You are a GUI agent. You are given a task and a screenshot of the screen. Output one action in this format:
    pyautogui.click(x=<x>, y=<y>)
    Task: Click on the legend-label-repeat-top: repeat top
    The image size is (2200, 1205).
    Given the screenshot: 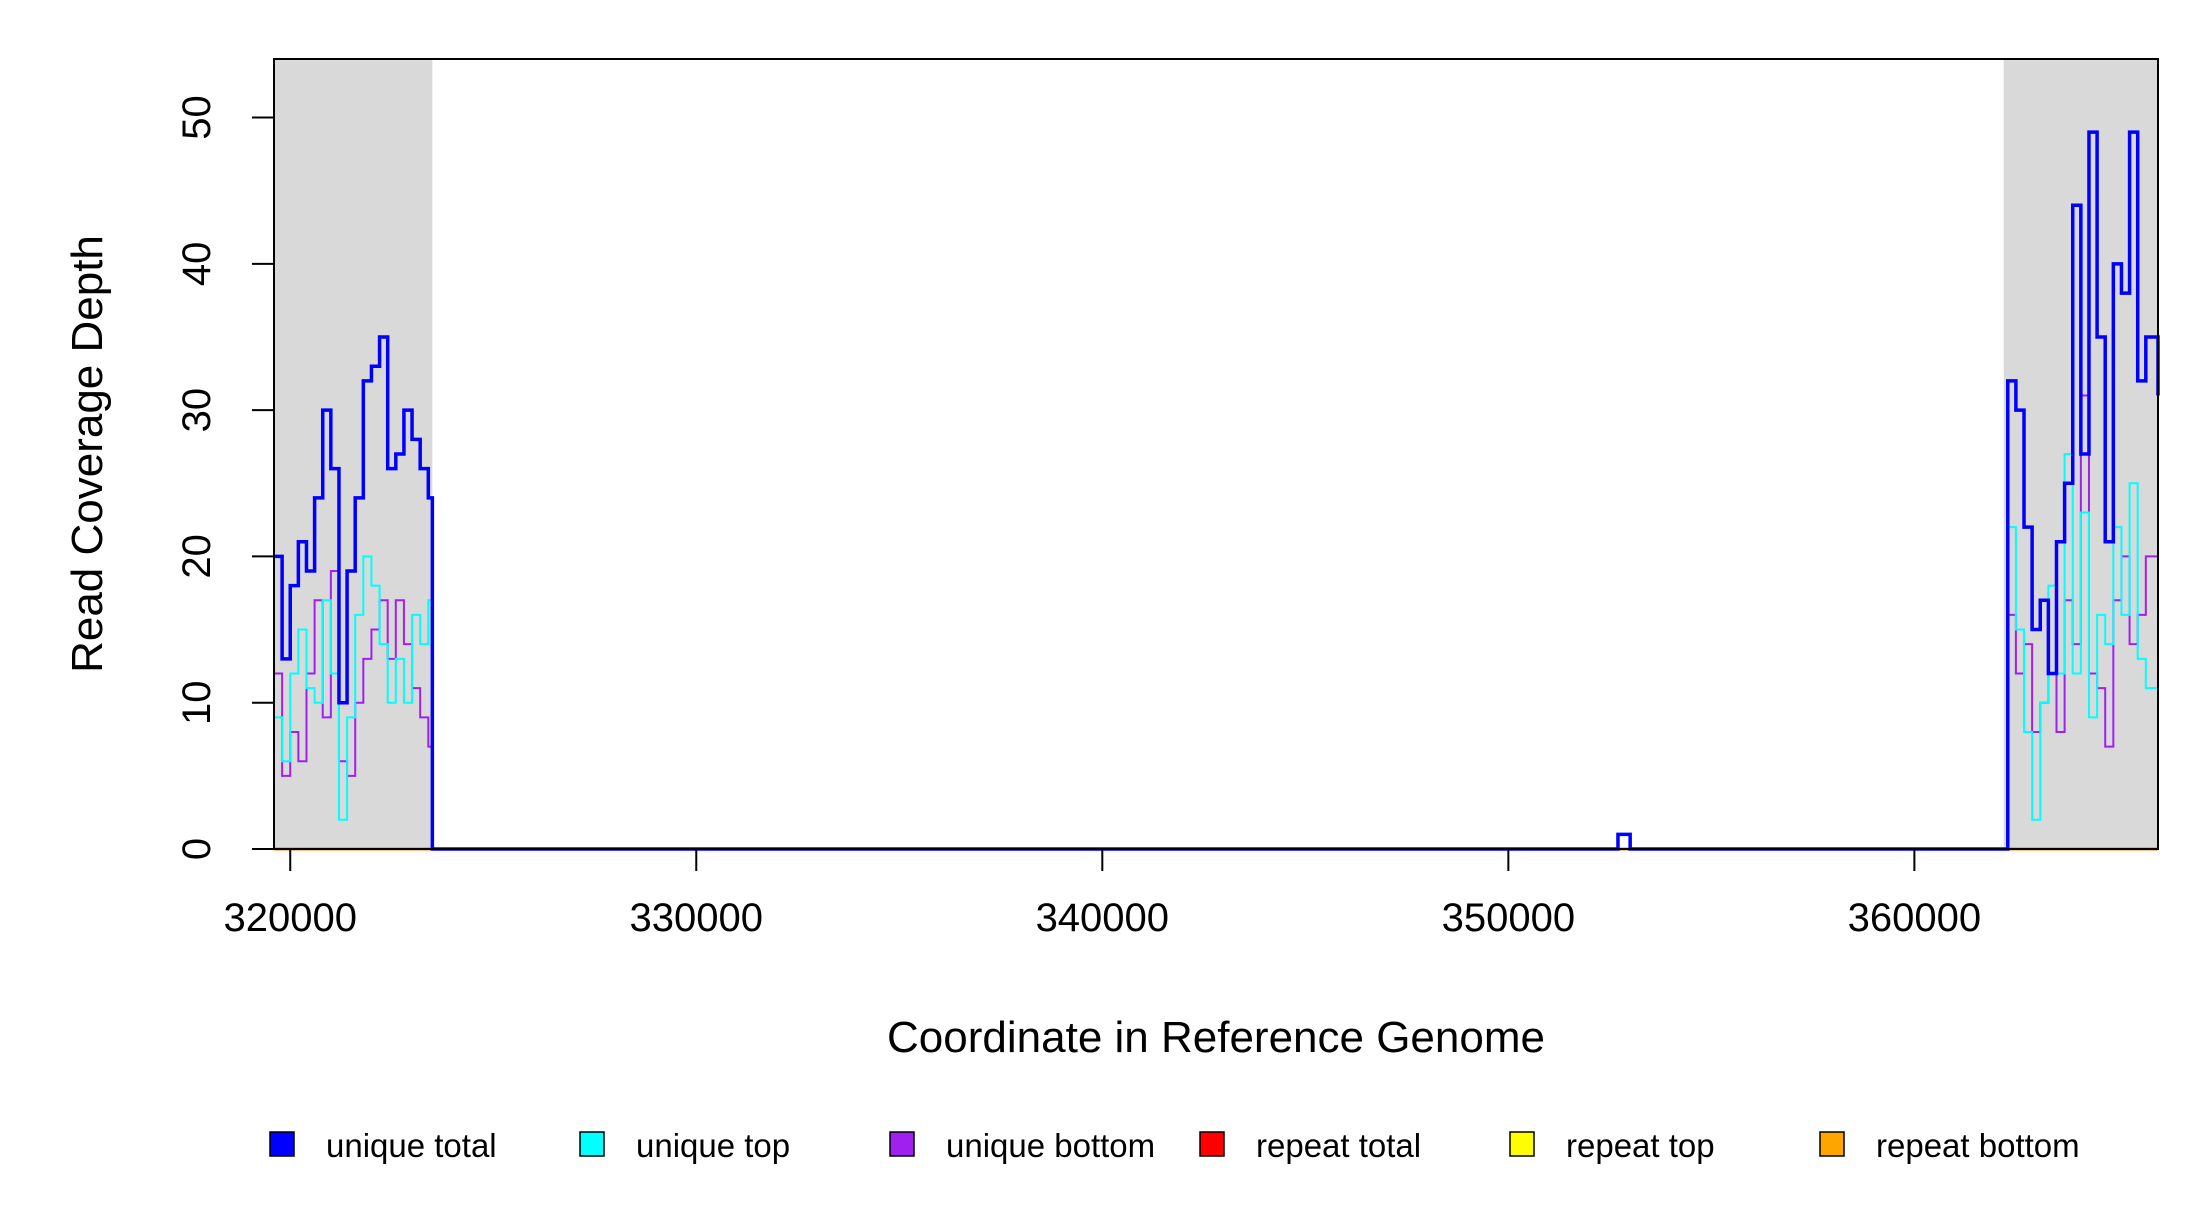 What is the action you would take?
    pyautogui.click(x=1640, y=1145)
    